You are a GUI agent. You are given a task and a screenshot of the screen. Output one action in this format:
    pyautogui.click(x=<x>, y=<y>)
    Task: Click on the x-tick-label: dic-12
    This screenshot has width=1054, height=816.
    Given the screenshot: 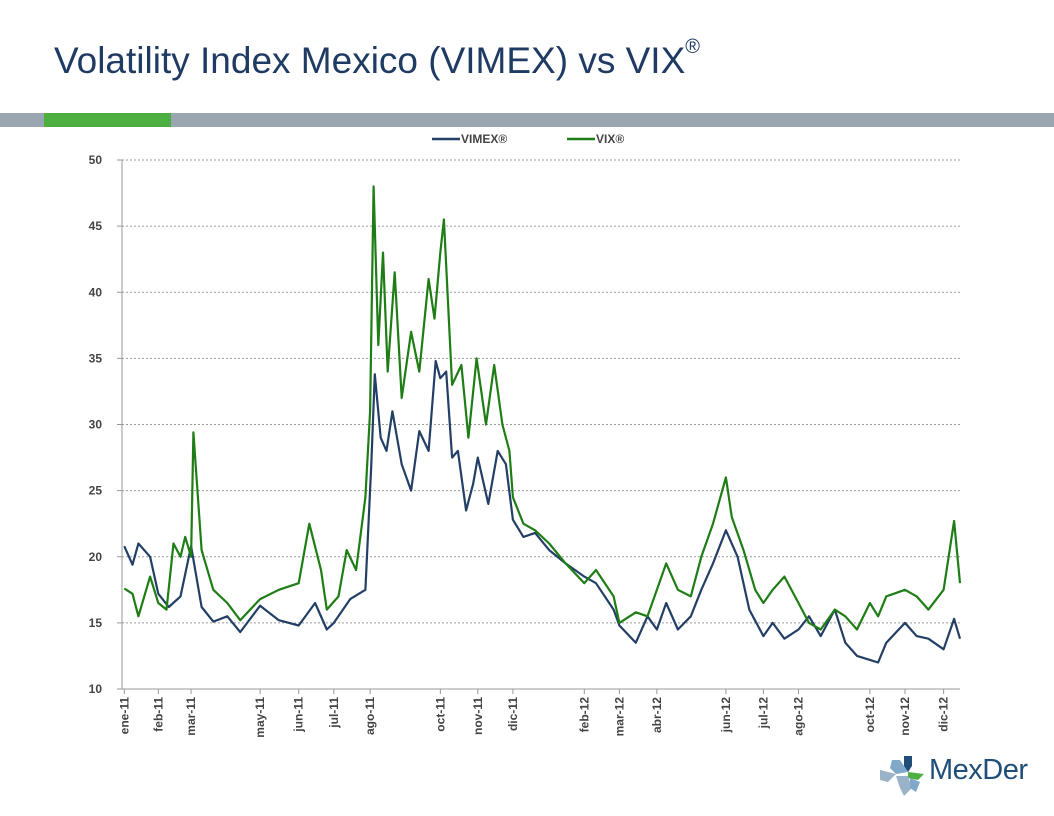 What is the action you would take?
    pyautogui.click(x=944, y=714)
    